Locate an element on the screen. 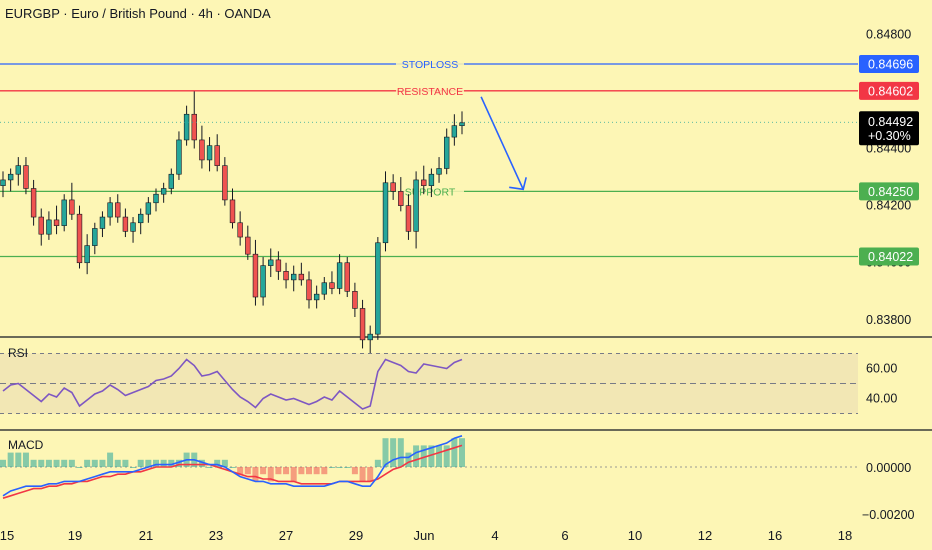  level-label: STOPLOSS is located at coordinates (430, 65).